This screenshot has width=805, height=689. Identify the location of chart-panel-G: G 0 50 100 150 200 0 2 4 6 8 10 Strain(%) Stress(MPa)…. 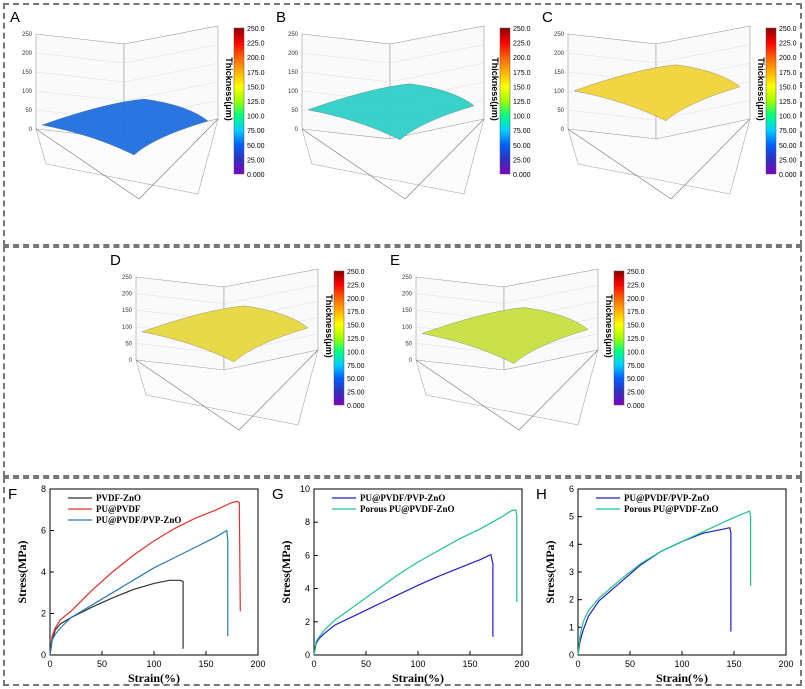
(401, 584).